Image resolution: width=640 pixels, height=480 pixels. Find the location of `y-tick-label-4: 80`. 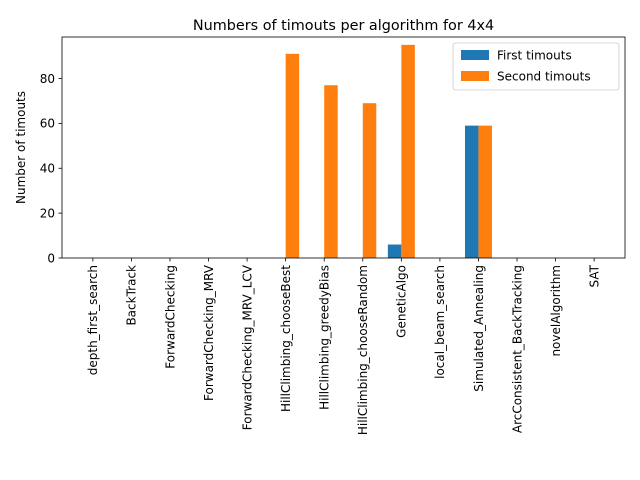

y-tick-label-4: 80 is located at coordinates (47, 79).